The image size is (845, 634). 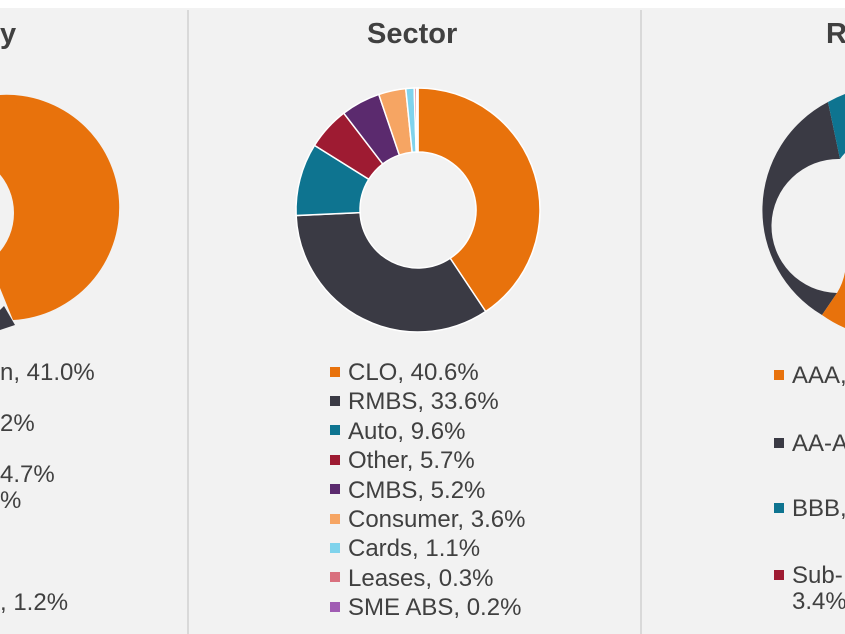 What do you see at coordinates (421, 578) in the screenshot?
I see `legend-label: Leases, 0.3%` at bounding box center [421, 578].